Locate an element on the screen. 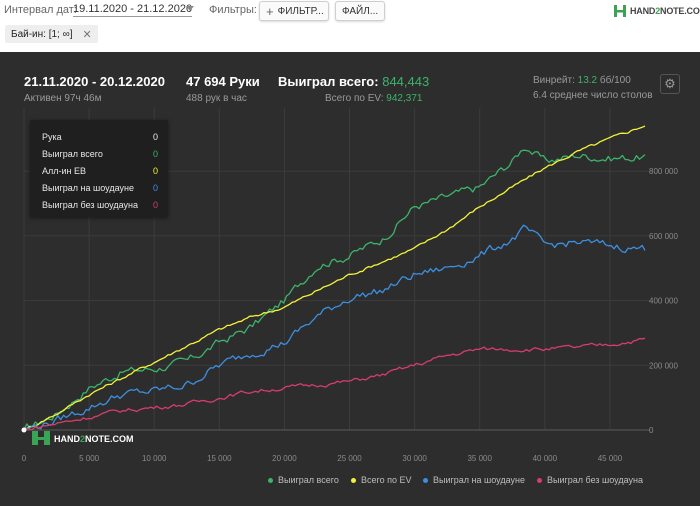  x-tick-label: 20 000 is located at coordinates (284, 458).